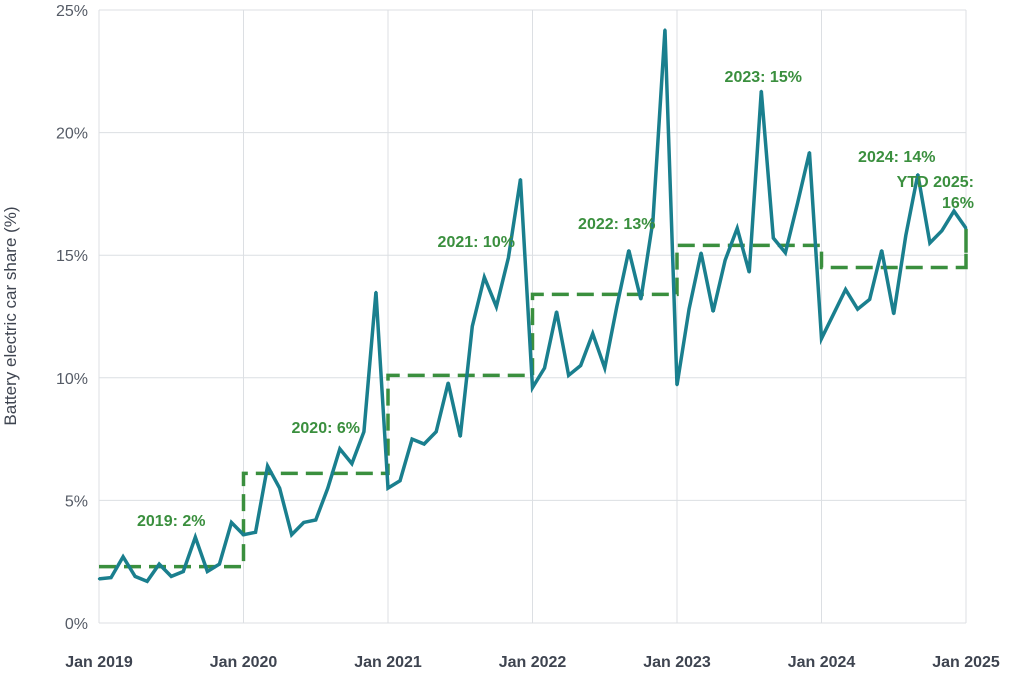  I want to click on y-tick-label: 10%, so click(72, 379).